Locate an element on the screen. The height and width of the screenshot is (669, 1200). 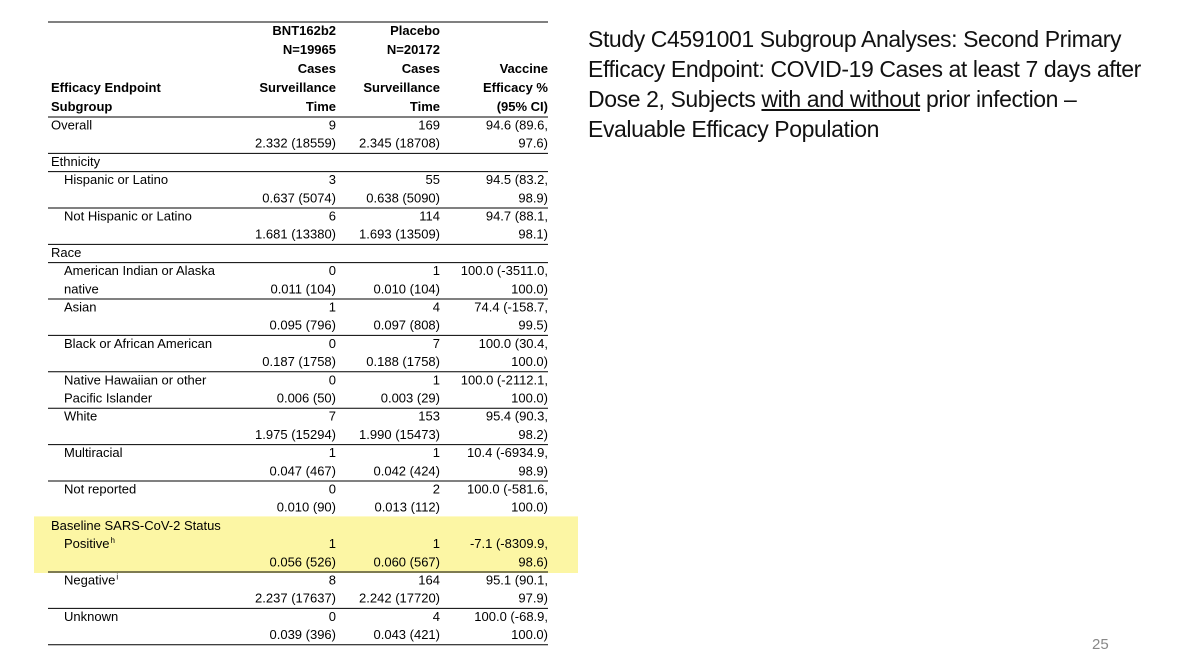
bnt-cell: 0.039 (396) is located at coordinates (303, 634).